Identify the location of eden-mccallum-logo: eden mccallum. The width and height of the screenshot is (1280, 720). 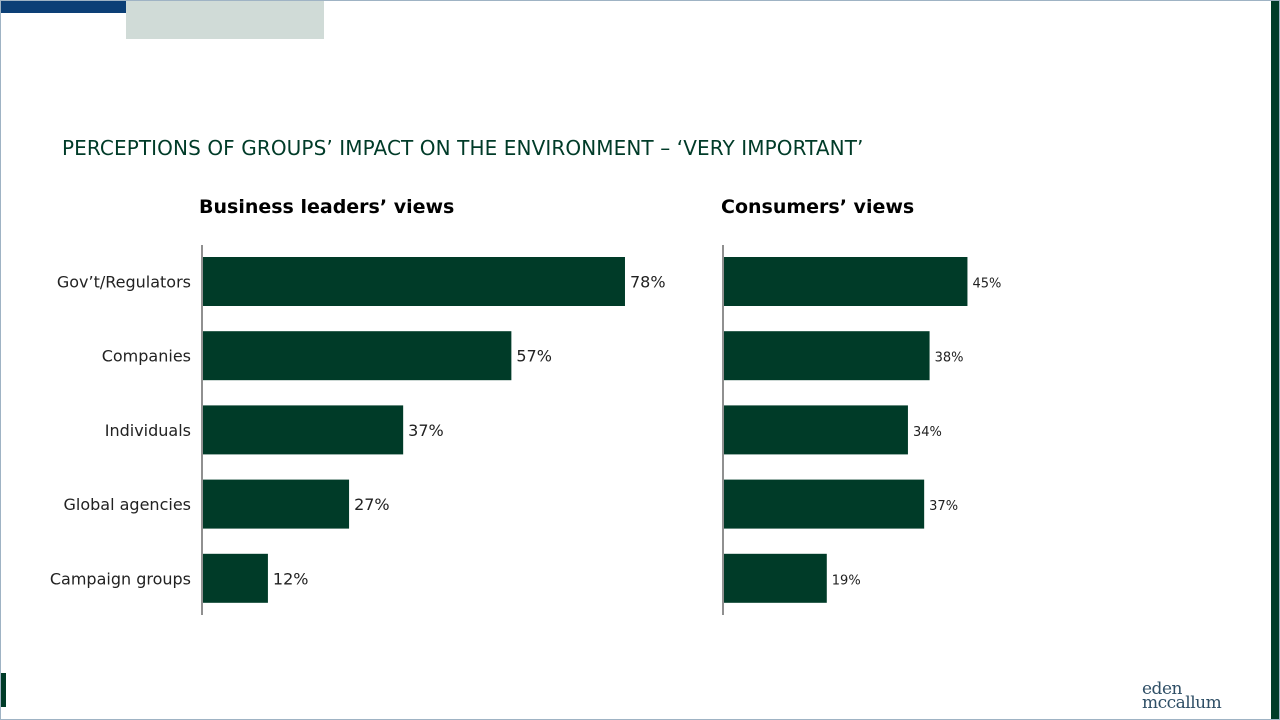
(1187, 696).